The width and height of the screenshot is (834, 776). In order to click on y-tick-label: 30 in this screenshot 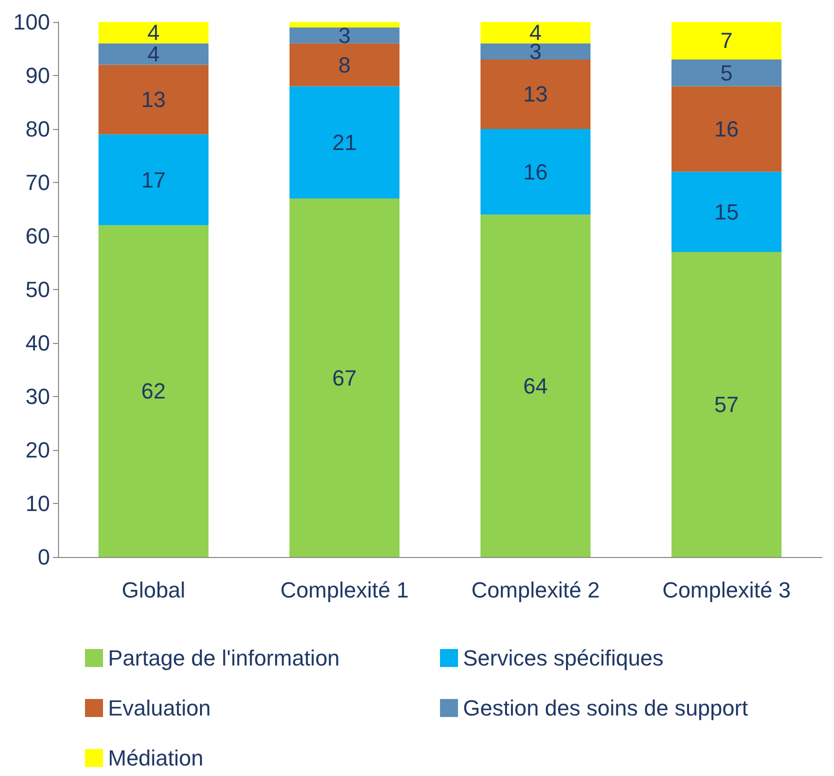, I will do `click(38, 396)`.